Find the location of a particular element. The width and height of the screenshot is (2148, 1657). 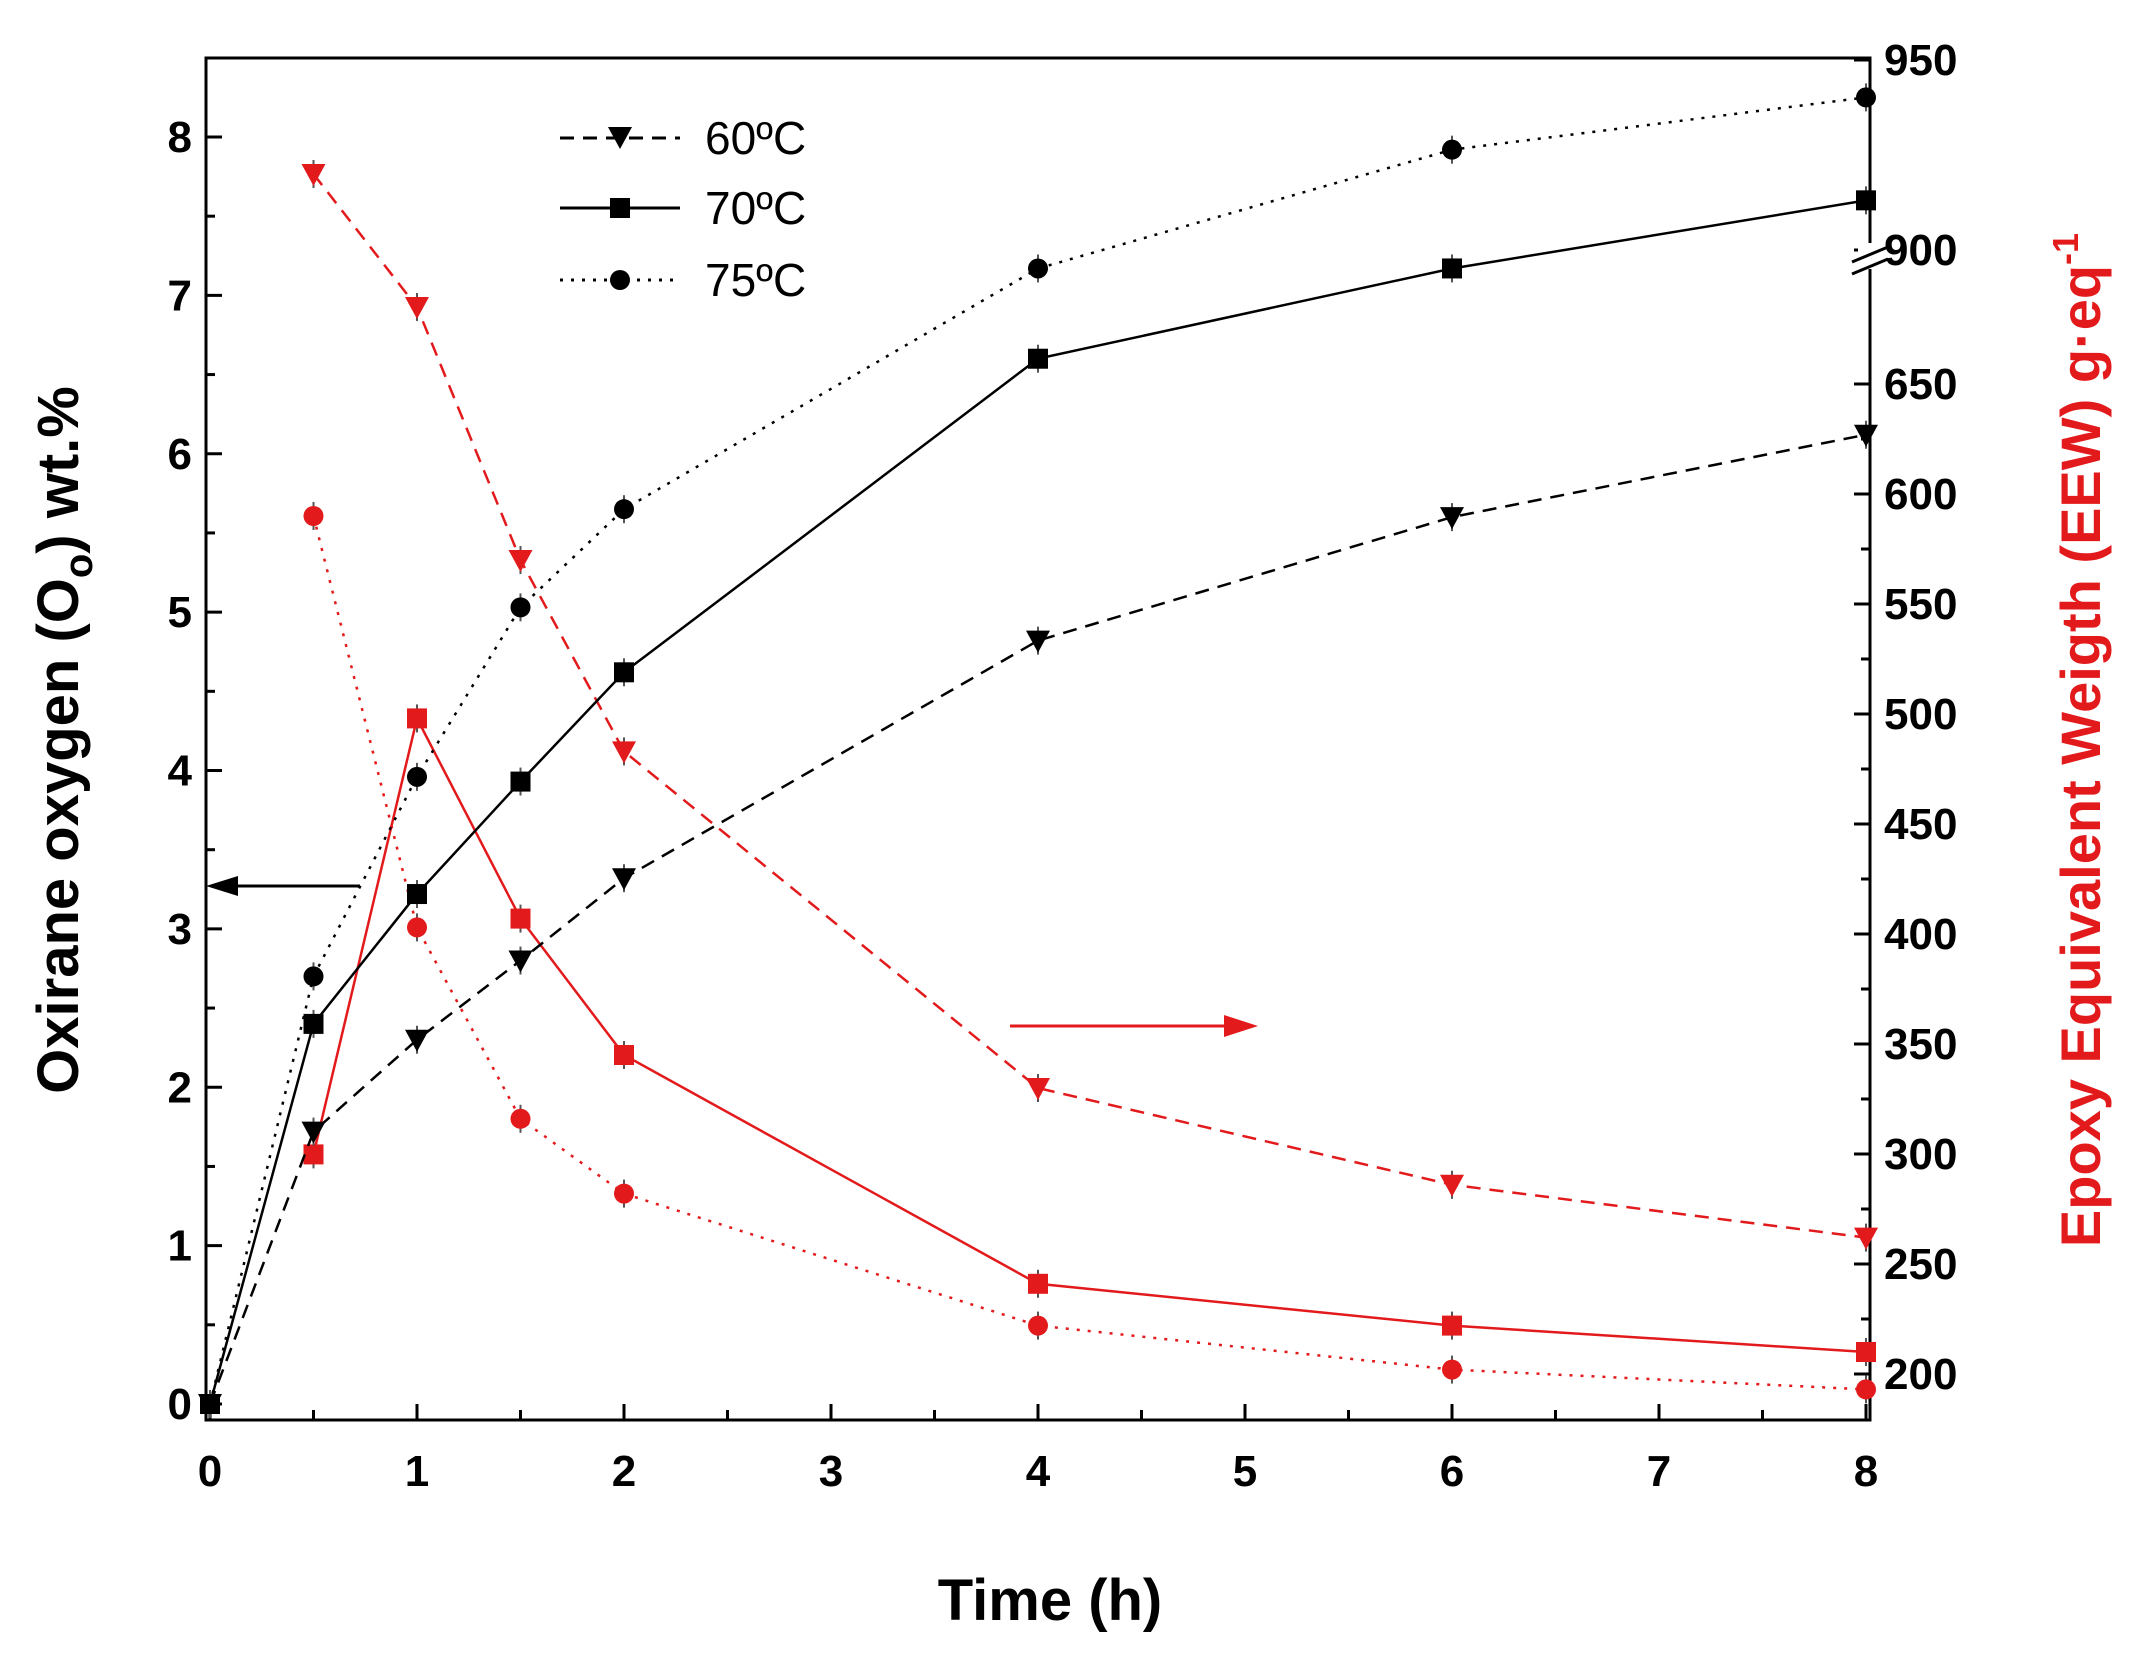

y-left-tick-label-2: 2 is located at coordinates (180, 1087).